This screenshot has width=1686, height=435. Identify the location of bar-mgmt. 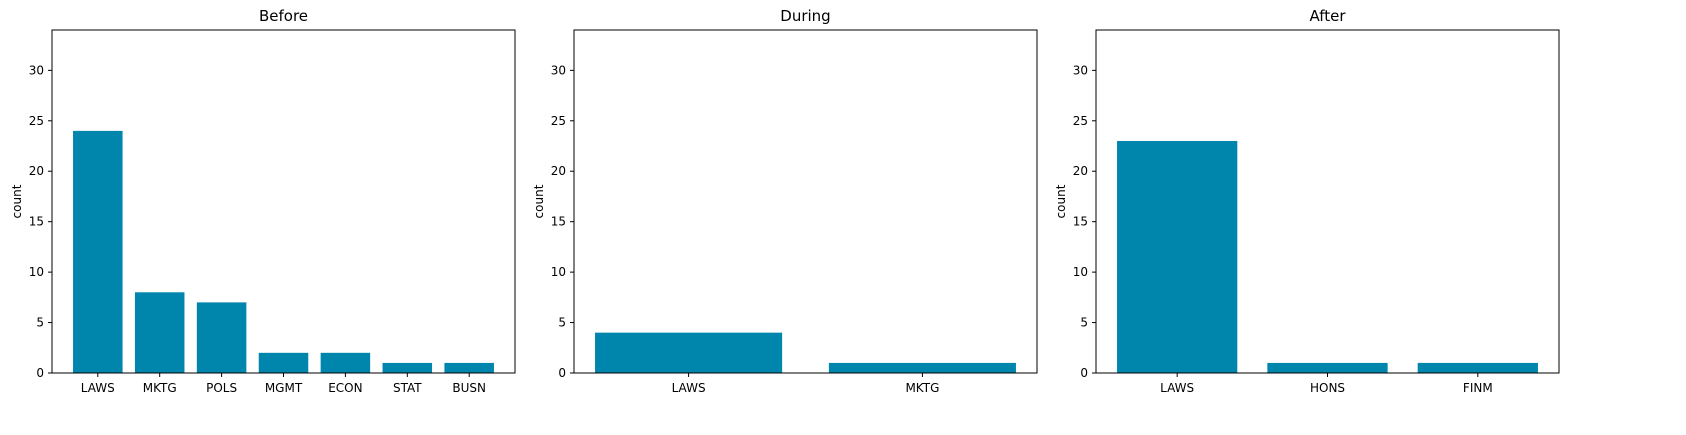
(283, 362).